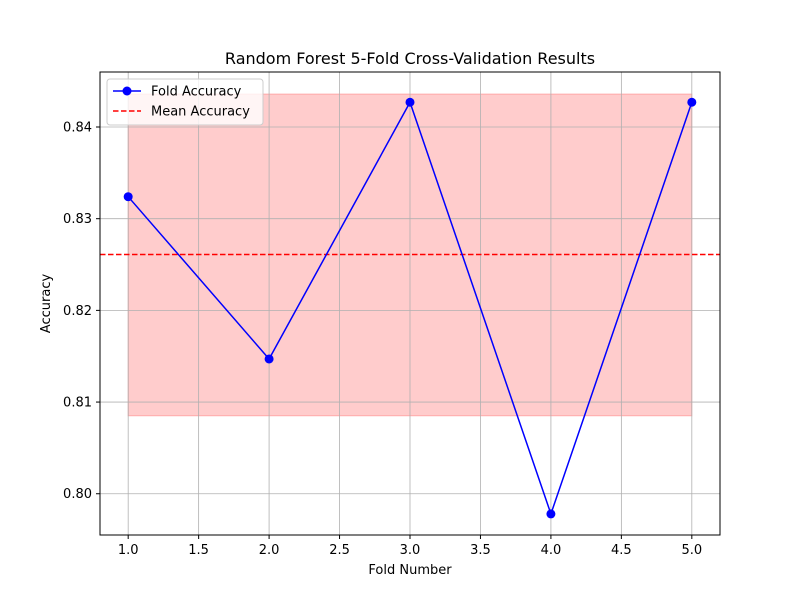  What do you see at coordinates (269, 550) in the screenshot?
I see `x-tick-label: 2.0` at bounding box center [269, 550].